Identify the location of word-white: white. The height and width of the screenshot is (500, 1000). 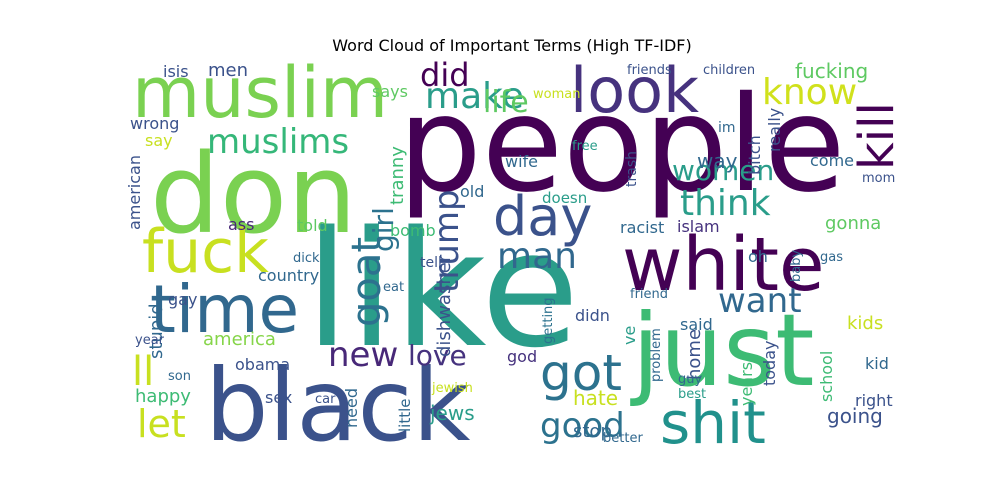
(723, 265).